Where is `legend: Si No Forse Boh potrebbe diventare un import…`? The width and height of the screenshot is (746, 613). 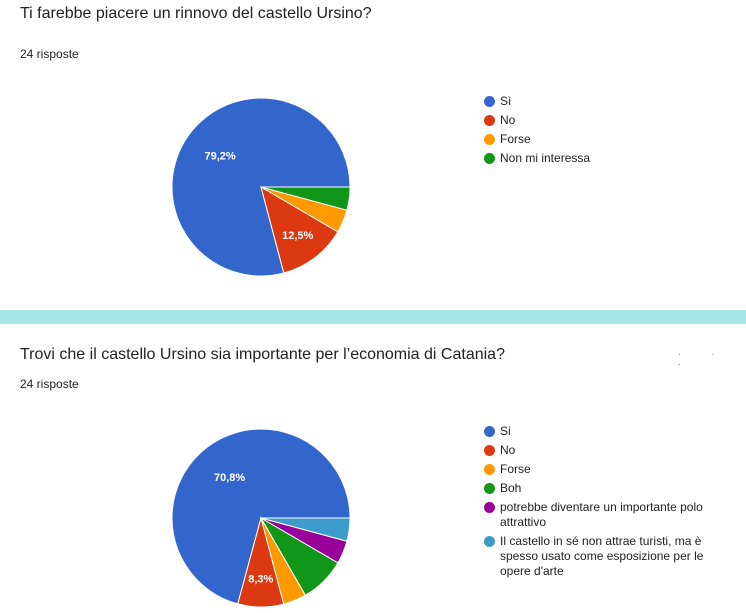
legend: Si No Forse Boh potrebbe diventare un import… is located at coordinates (609, 503).